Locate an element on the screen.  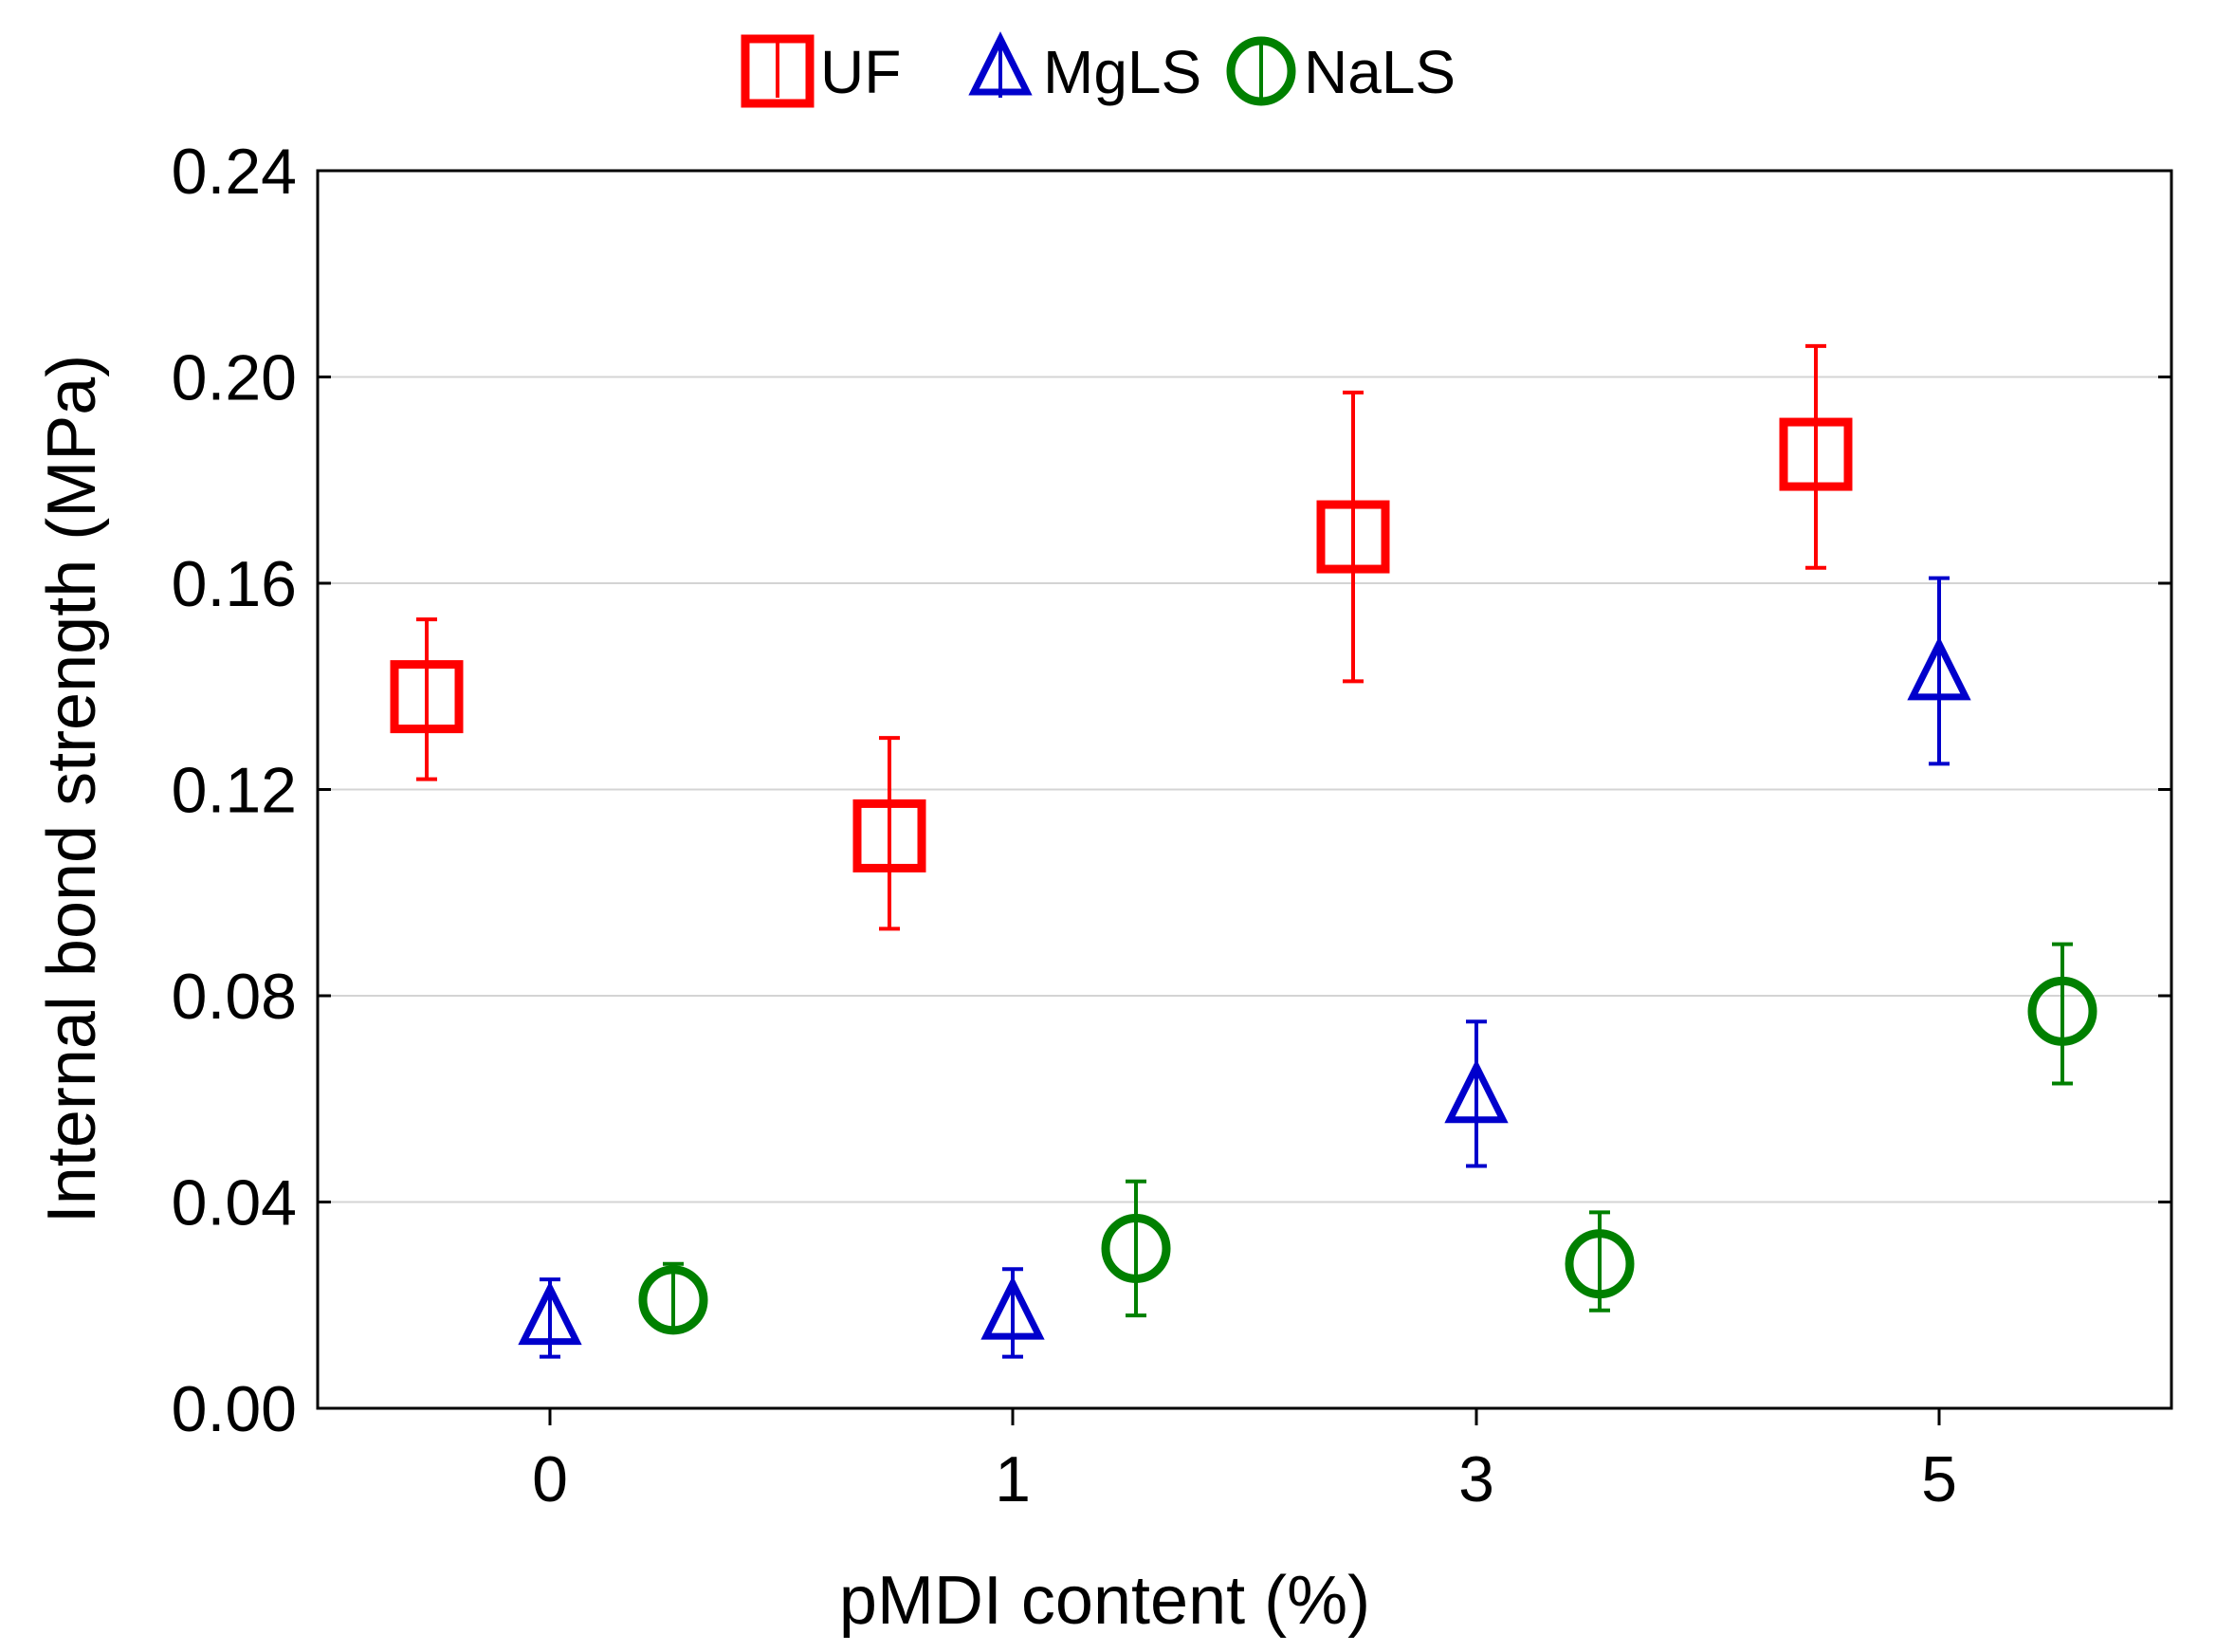
y-tick-label: 0.00 is located at coordinates (235, 1409).